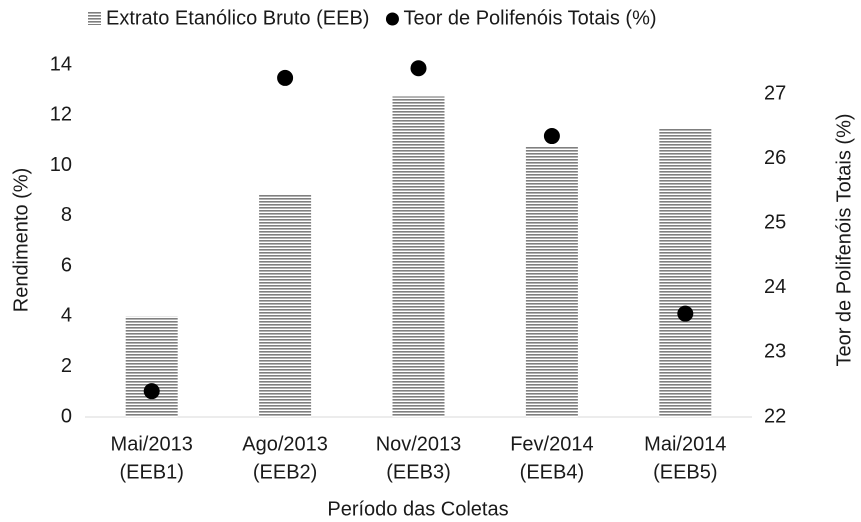  What do you see at coordinates (151, 472) in the screenshot?
I see `x-tick-label: (EEB1)` at bounding box center [151, 472].